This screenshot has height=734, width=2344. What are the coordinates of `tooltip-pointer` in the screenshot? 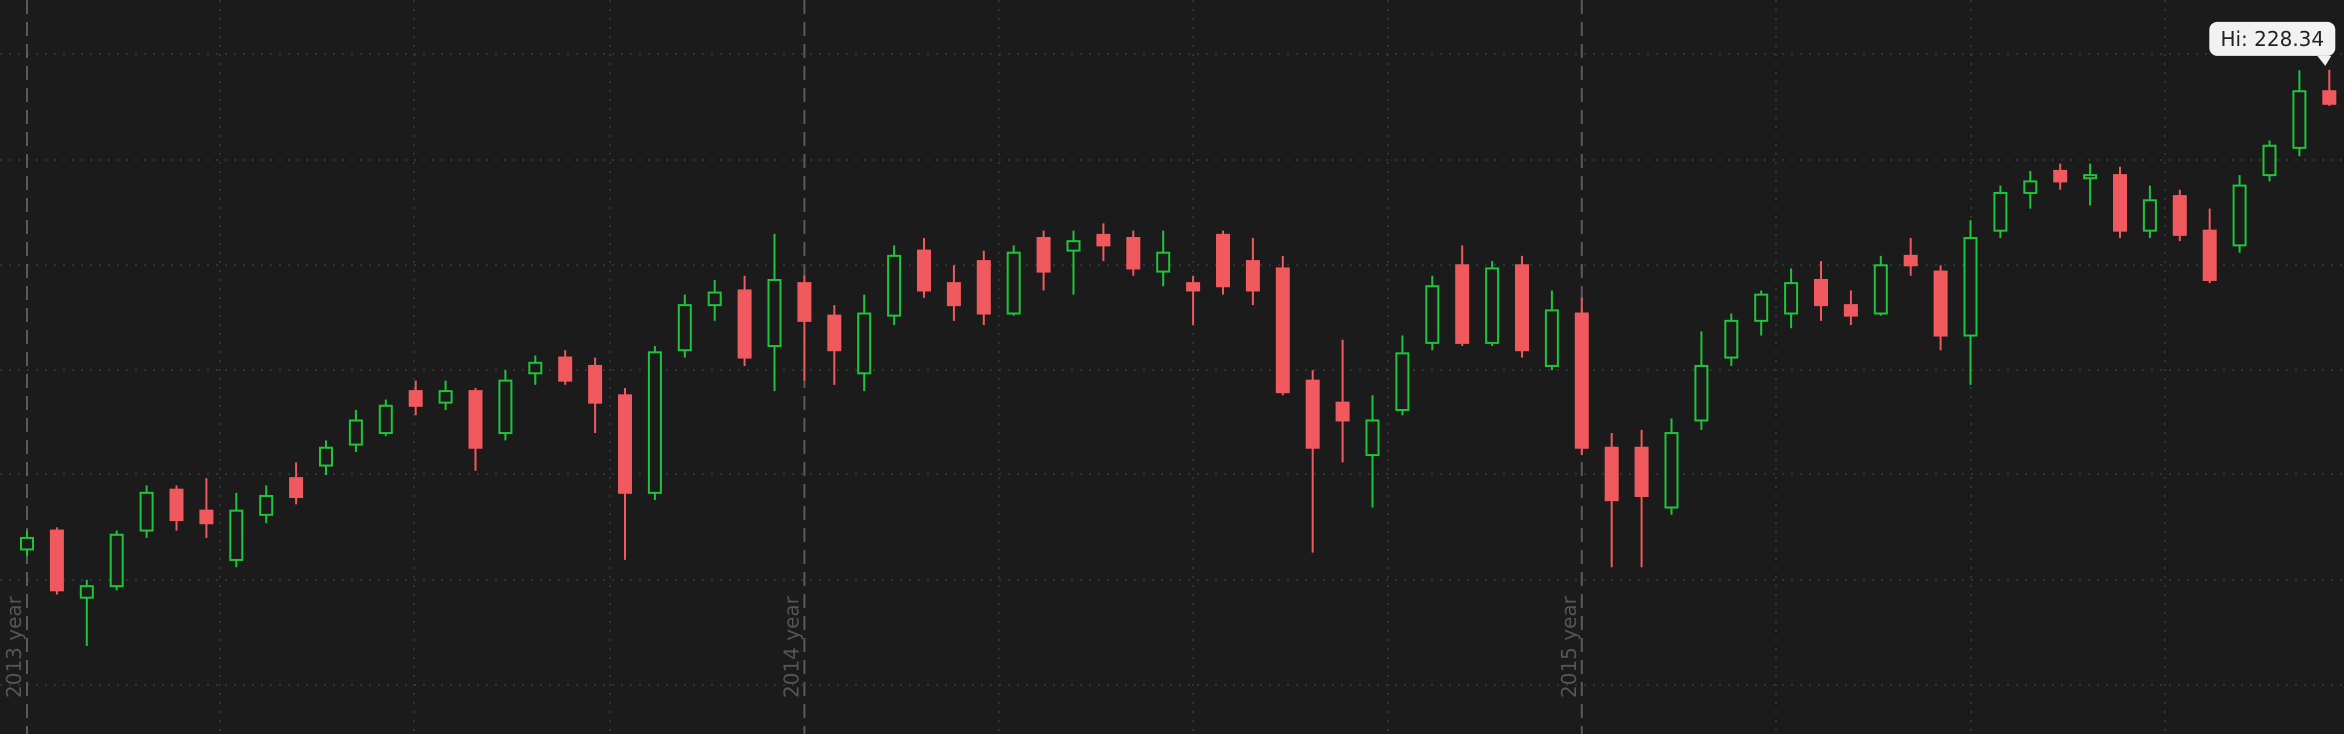 It's located at (2324, 60).